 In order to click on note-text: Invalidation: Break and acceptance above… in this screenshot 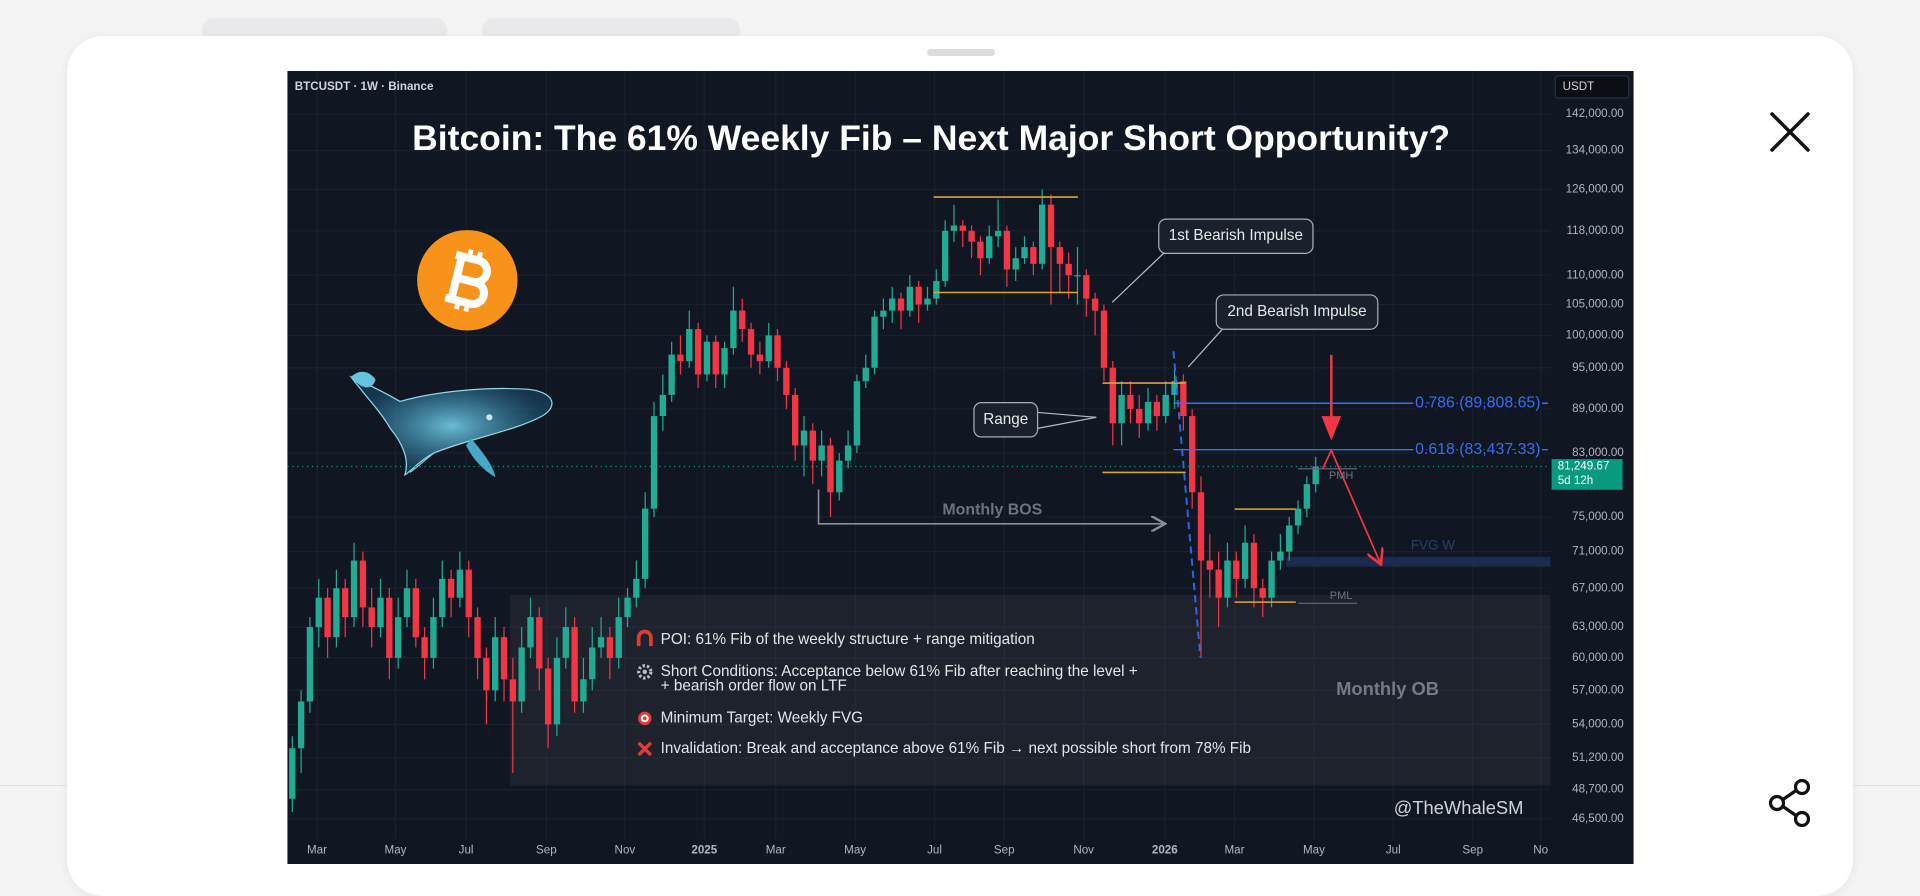, I will do `click(956, 748)`.